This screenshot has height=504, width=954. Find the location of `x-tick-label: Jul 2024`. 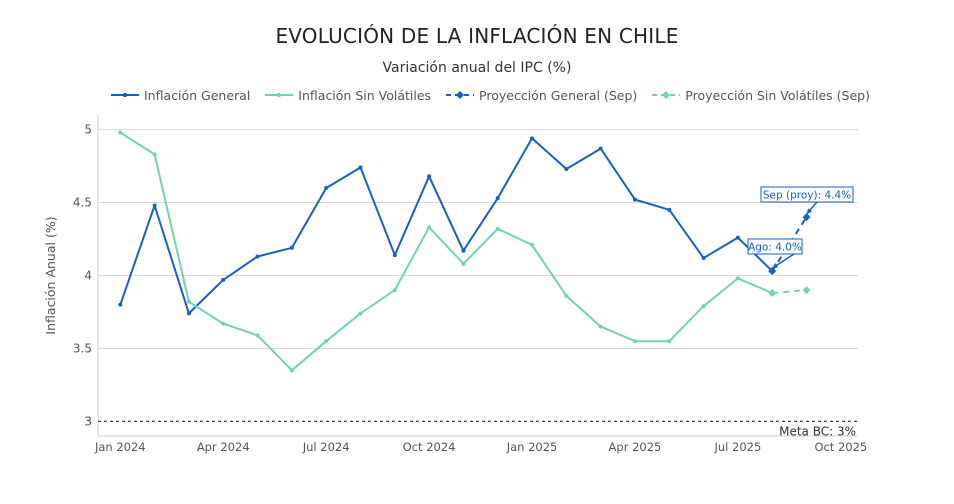

x-tick-label: Jul 2024 is located at coordinates (326, 447).